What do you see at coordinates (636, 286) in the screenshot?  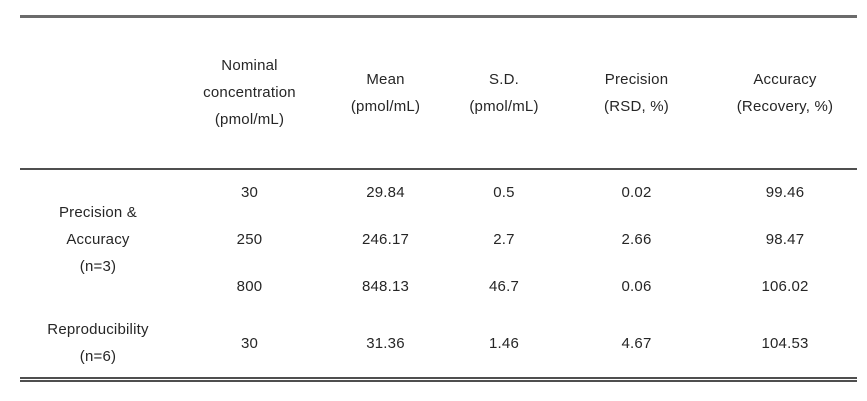 I see `cell-precision: 0.06` at bounding box center [636, 286].